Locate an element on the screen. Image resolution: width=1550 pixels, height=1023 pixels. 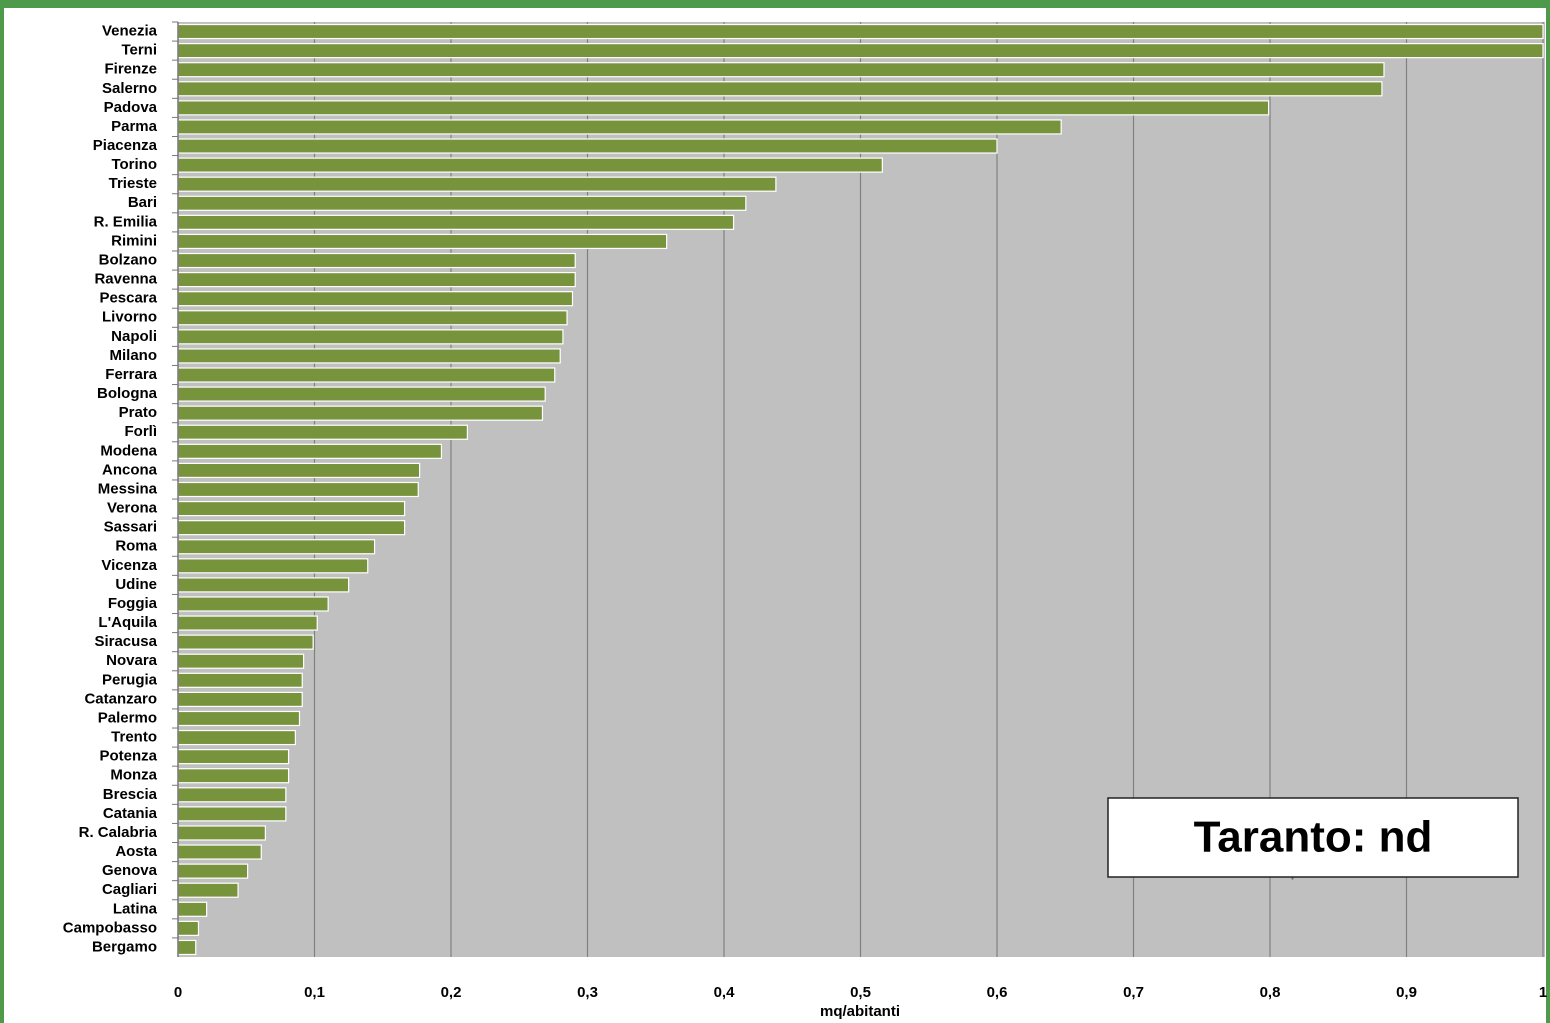
y-tick-label: Torino is located at coordinates (134, 164).